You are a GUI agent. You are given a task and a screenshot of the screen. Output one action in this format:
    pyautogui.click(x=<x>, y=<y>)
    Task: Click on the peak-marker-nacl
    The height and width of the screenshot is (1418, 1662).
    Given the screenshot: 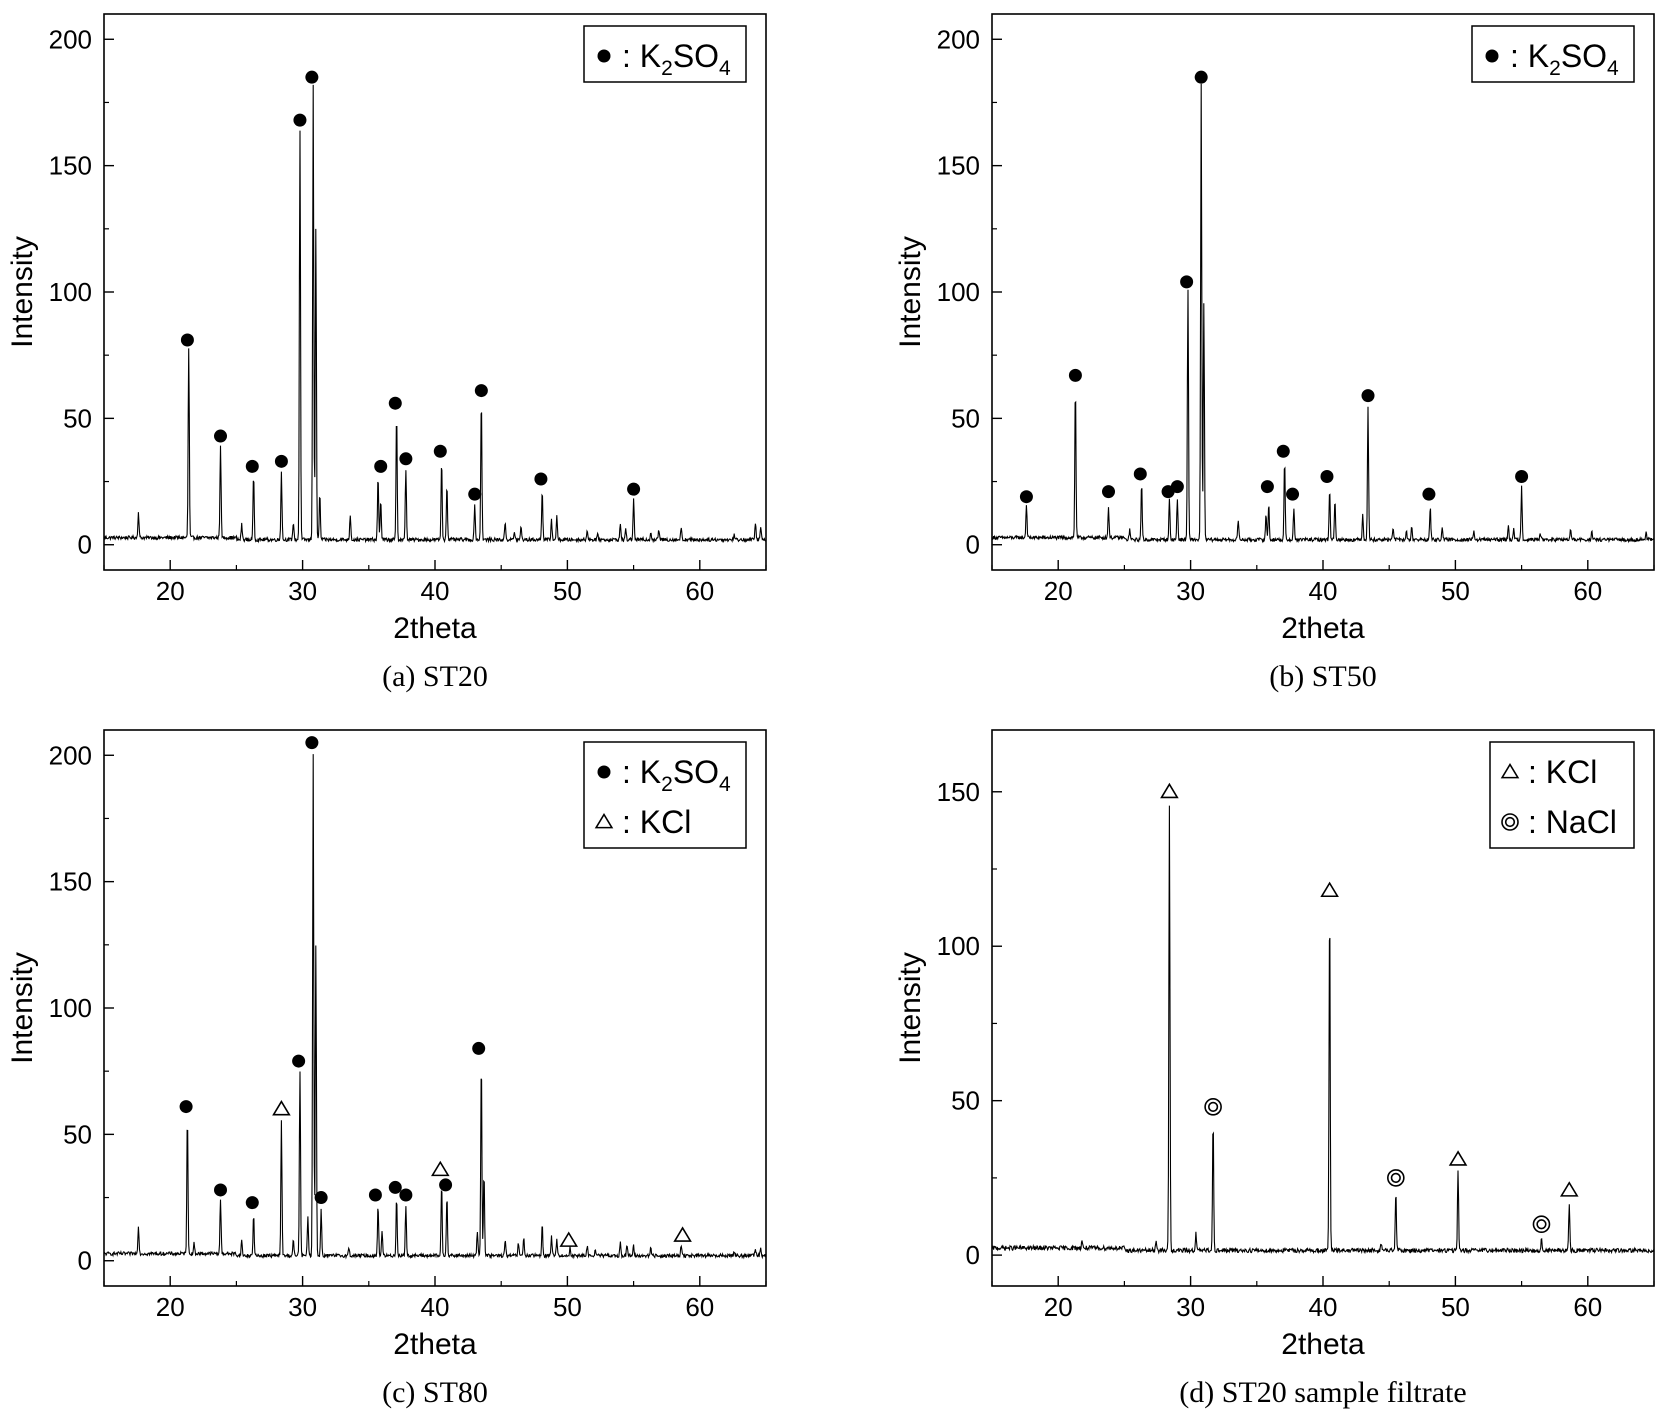 What is the action you would take?
    pyautogui.click(x=1213, y=1107)
    